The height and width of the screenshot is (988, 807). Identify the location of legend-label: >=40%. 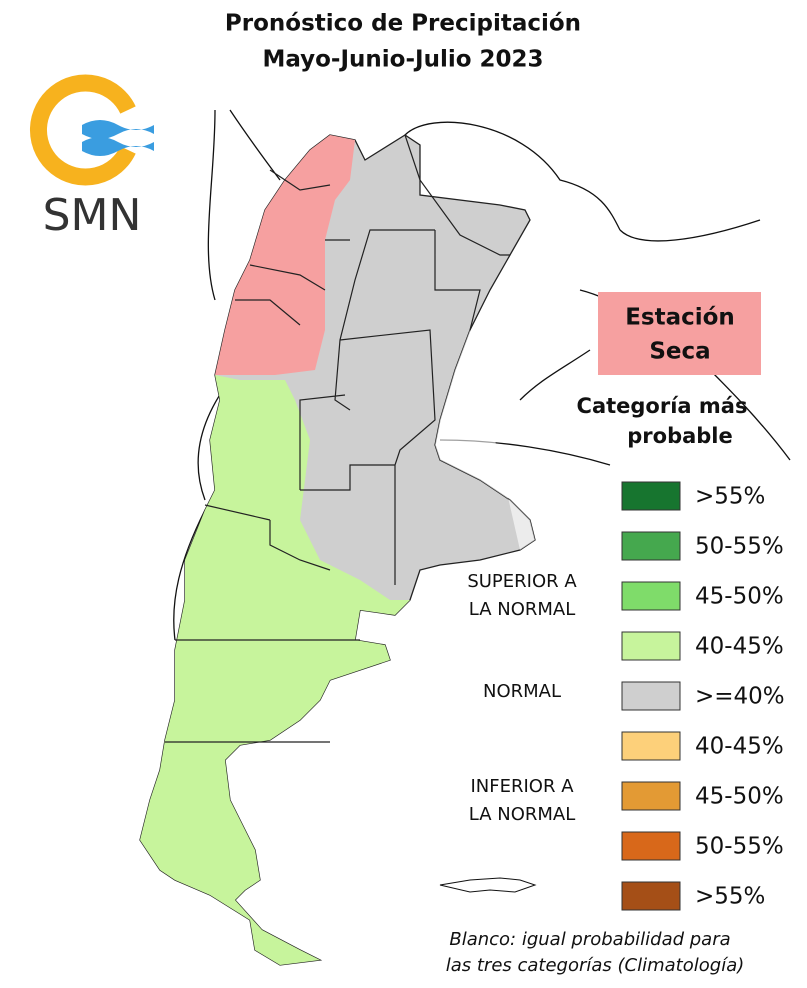
(740, 697).